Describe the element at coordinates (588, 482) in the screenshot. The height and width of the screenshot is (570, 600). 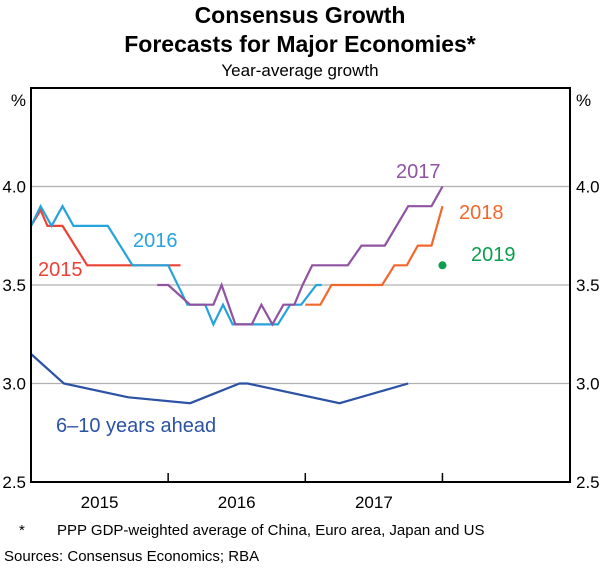
I see `y-axis-label-right-2.5: 2.5` at that location.